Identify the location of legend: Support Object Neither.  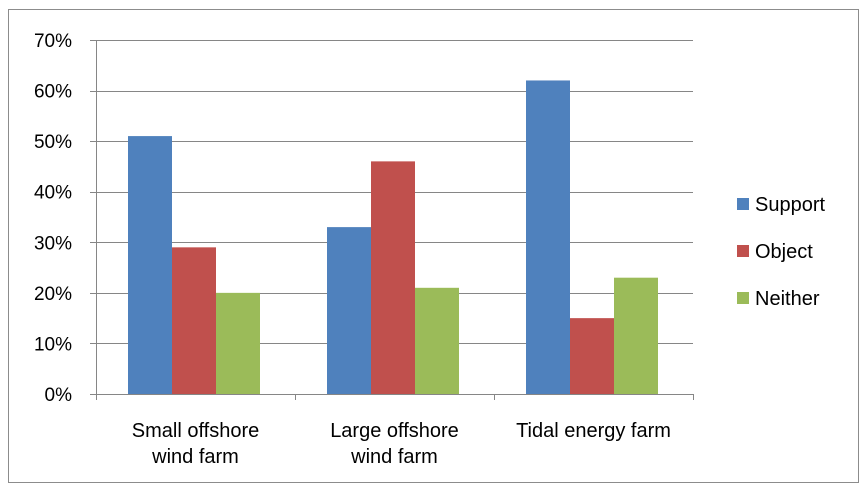
(781, 252).